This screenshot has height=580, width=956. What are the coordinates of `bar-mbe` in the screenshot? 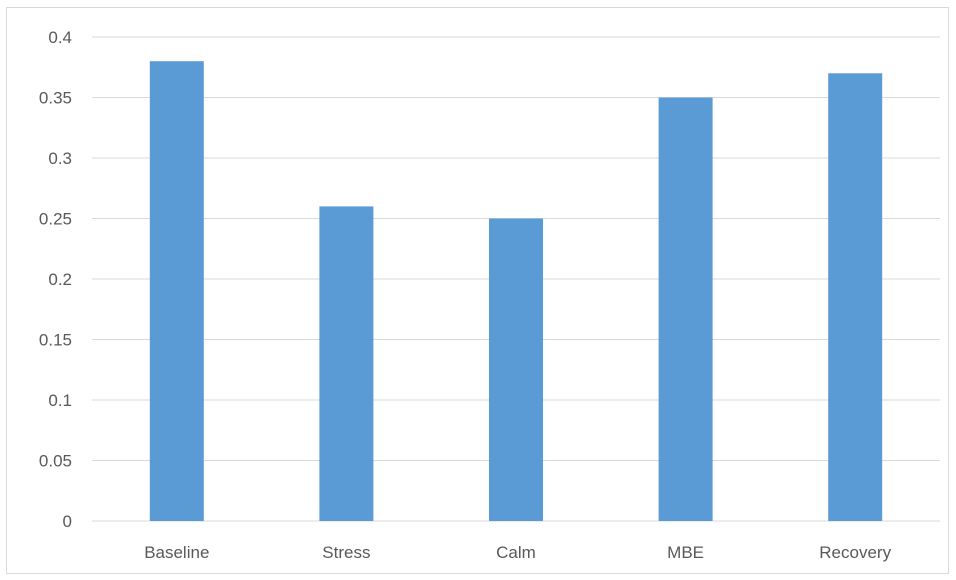 It's located at (685, 309).